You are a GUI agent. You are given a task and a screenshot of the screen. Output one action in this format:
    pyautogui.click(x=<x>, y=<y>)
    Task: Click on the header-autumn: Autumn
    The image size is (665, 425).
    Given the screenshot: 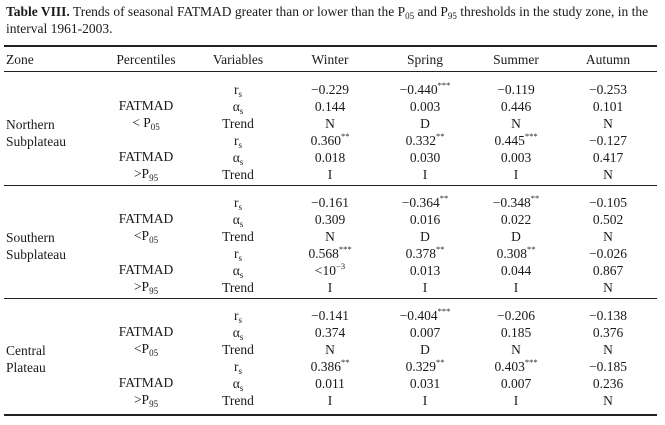 What is the action you would take?
    pyautogui.click(x=608, y=59)
    